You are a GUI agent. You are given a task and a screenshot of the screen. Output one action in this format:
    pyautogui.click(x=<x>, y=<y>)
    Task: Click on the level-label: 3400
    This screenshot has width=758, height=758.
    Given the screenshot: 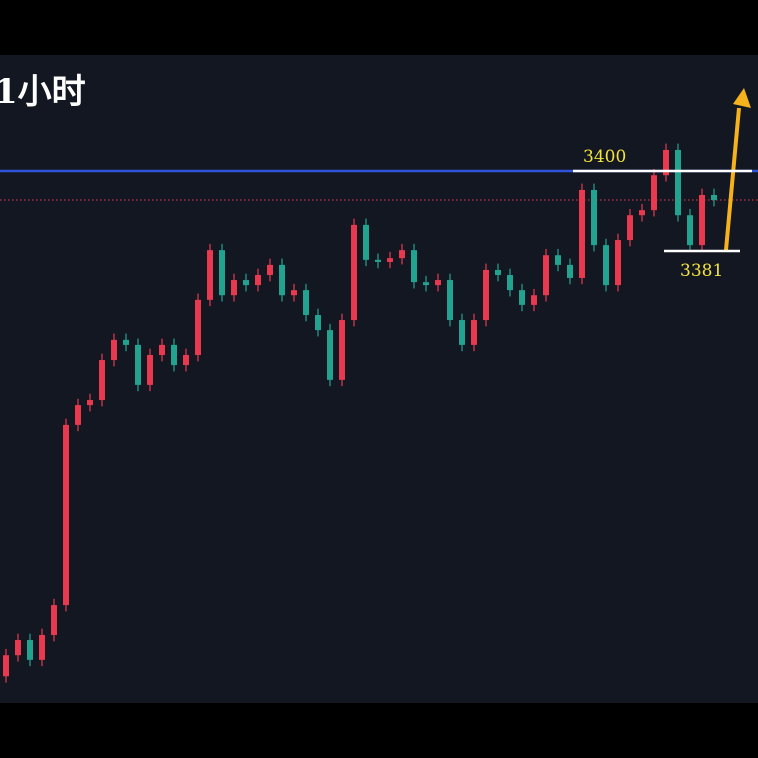 What is the action you would take?
    pyautogui.click(x=604, y=157)
    